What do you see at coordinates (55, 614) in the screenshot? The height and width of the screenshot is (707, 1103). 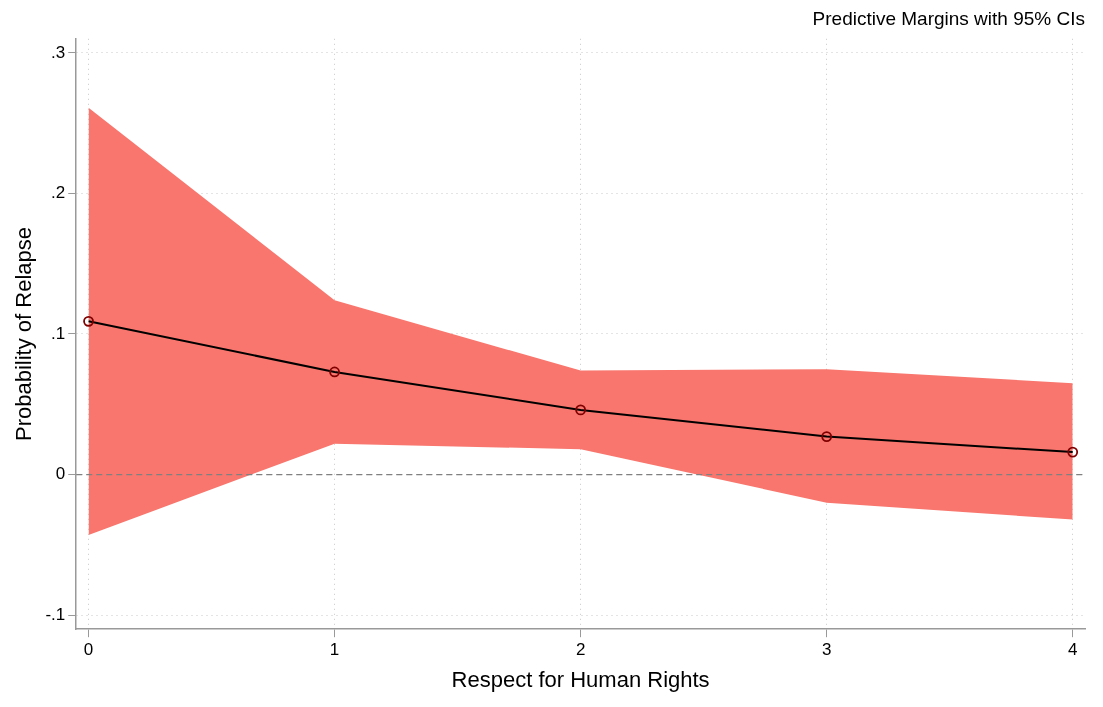 I see `y-tick-label: -.1` at bounding box center [55, 614].